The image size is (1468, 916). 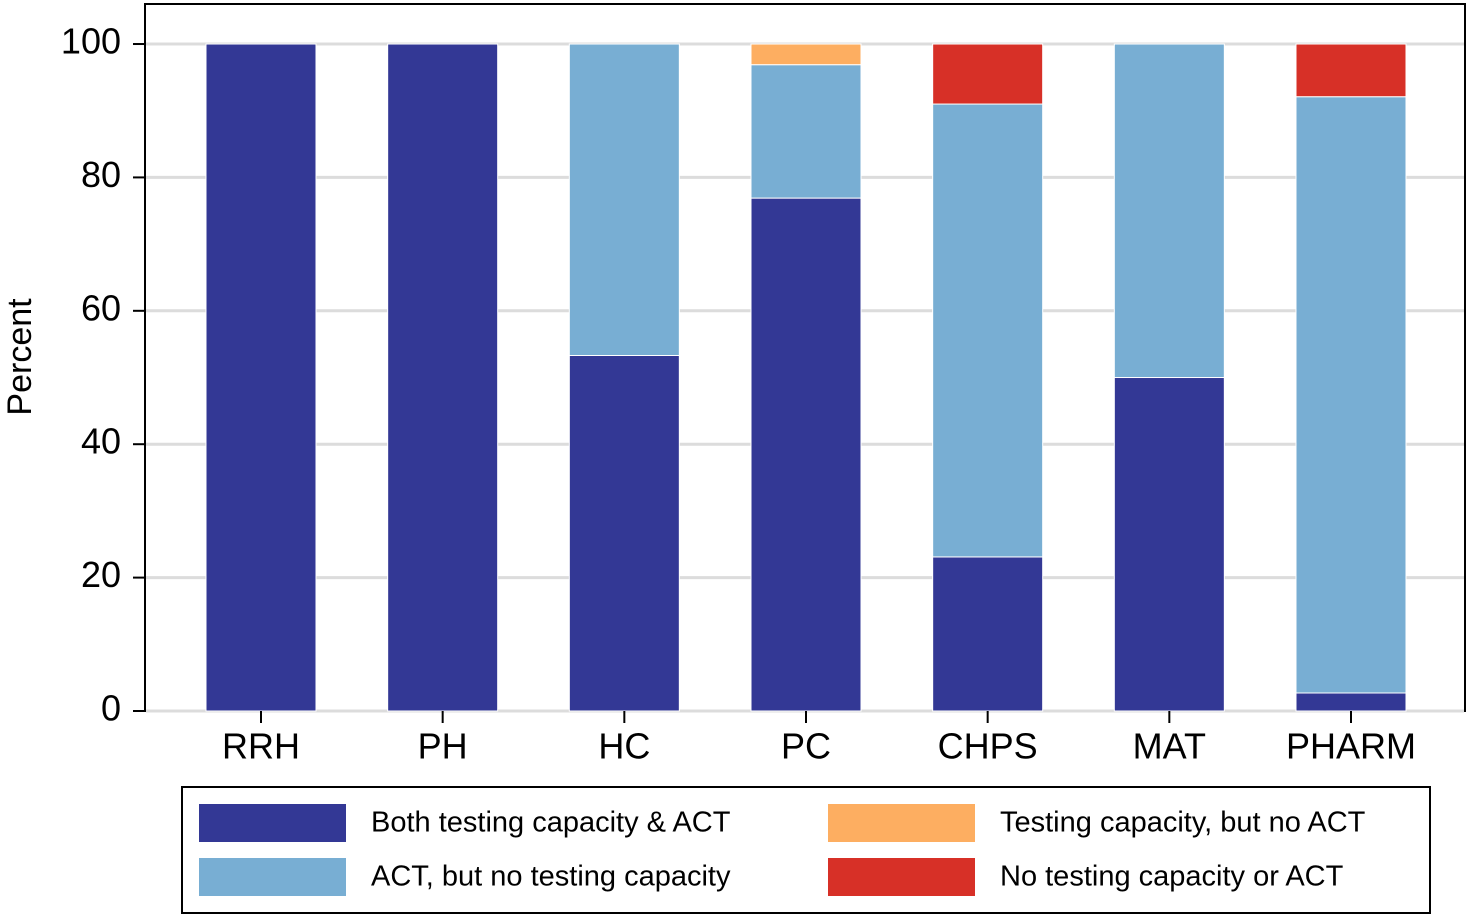 What do you see at coordinates (551, 877) in the screenshot?
I see `legend-label: ACT, but no testing capacity` at bounding box center [551, 877].